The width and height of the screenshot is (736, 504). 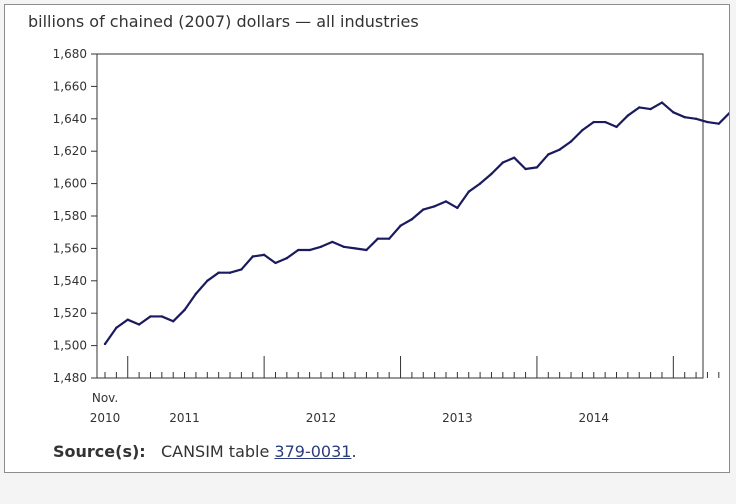 What do you see at coordinates (313, 451) in the screenshot?
I see `source-table-link: 379-0031` at bounding box center [313, 451].